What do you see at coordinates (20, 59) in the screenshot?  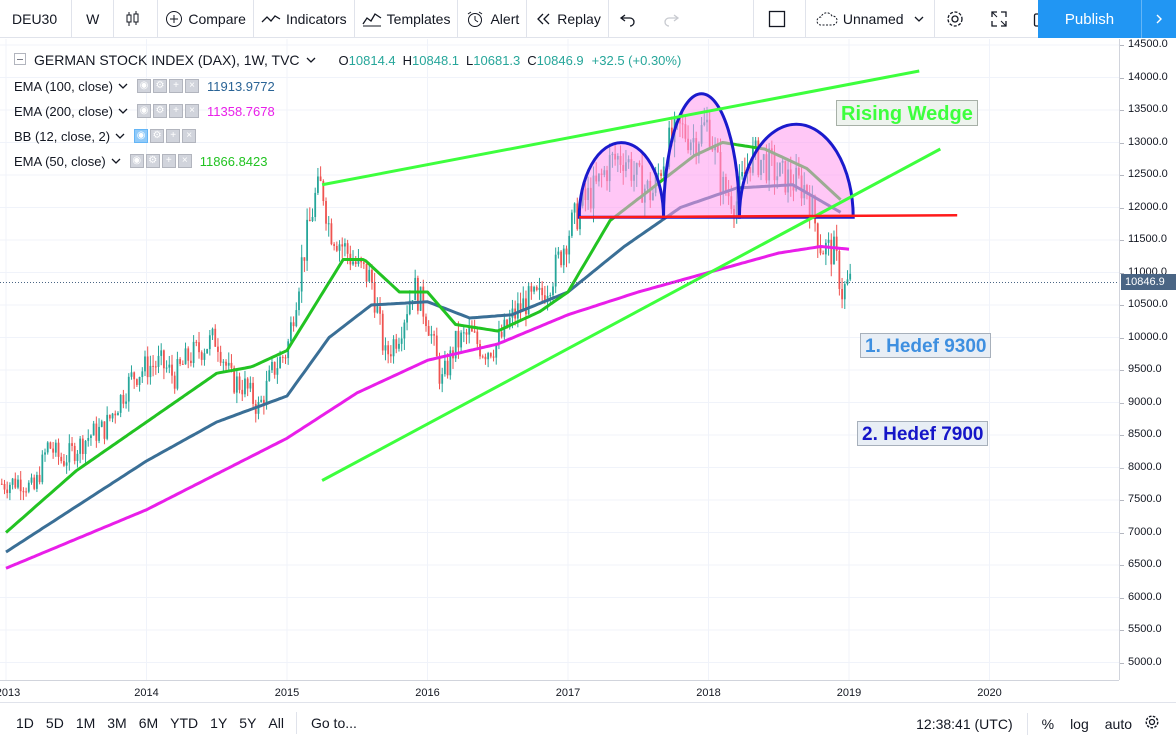 I see `collapse-legend-checkbox` at bounding box center [20, 59].